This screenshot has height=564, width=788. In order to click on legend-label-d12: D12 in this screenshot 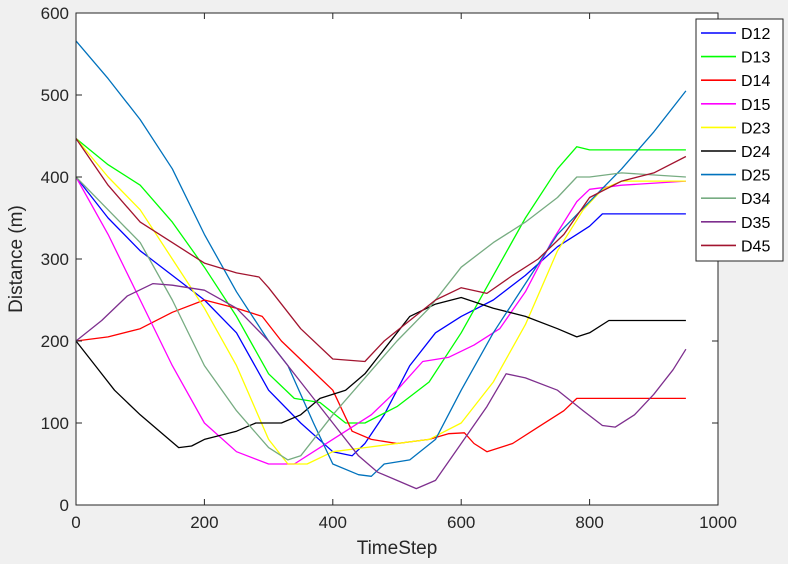, I will do `click(755, 34)`.